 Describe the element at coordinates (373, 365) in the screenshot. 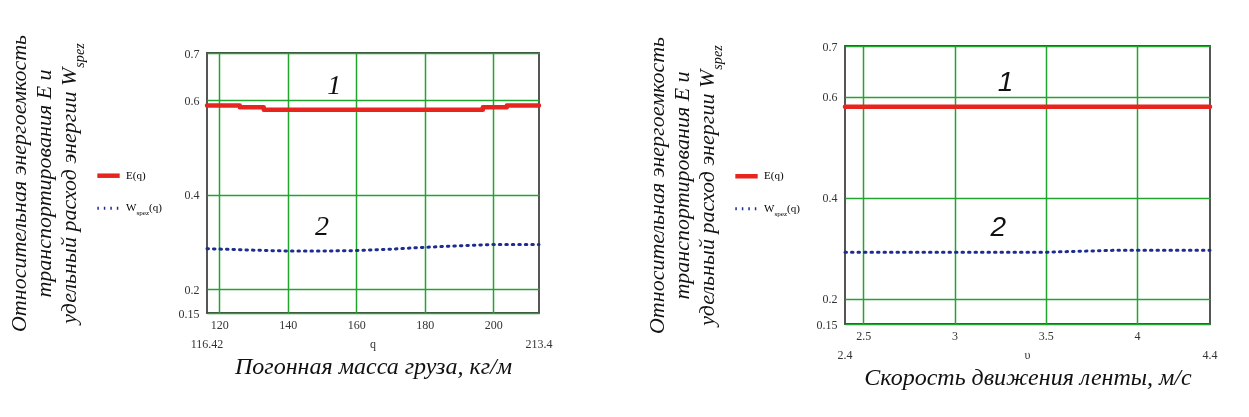

I see `x-axis-title: Погонная масса груза, кг/м` at that location.